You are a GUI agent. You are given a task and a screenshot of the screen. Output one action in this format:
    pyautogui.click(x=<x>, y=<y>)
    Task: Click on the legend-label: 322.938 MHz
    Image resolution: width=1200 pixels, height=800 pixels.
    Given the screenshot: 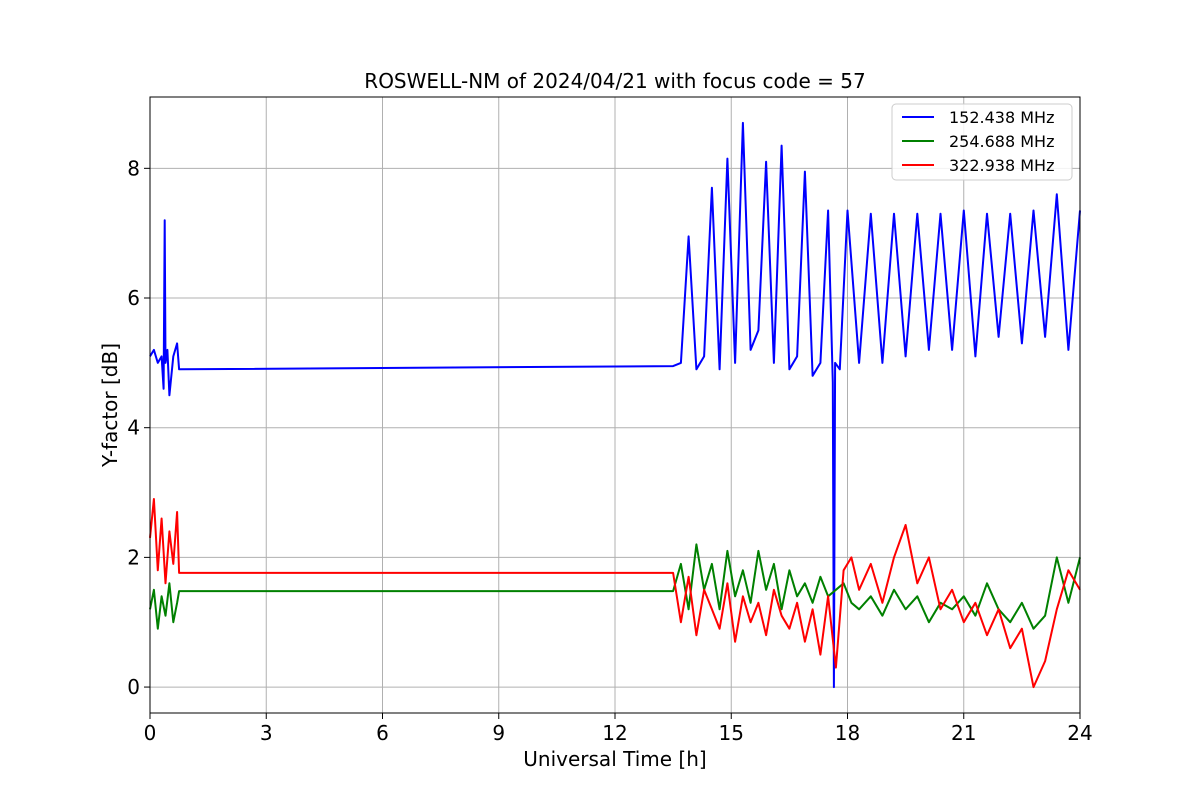 What is the action you would take?
    pyautogui.click(x=1001, y=165)
    